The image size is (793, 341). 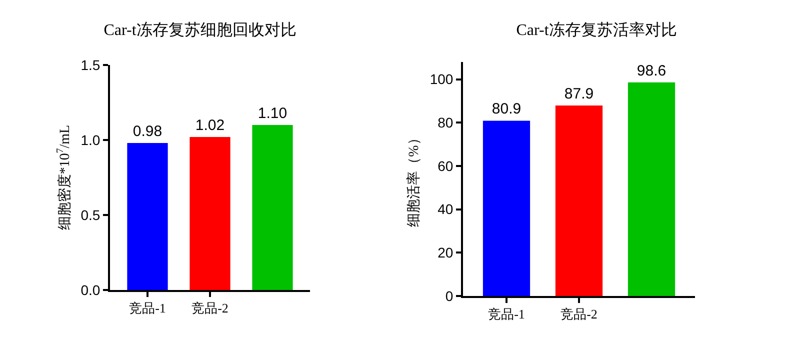 I want to click on data-label: 1.02, so click(x=210, y=125).